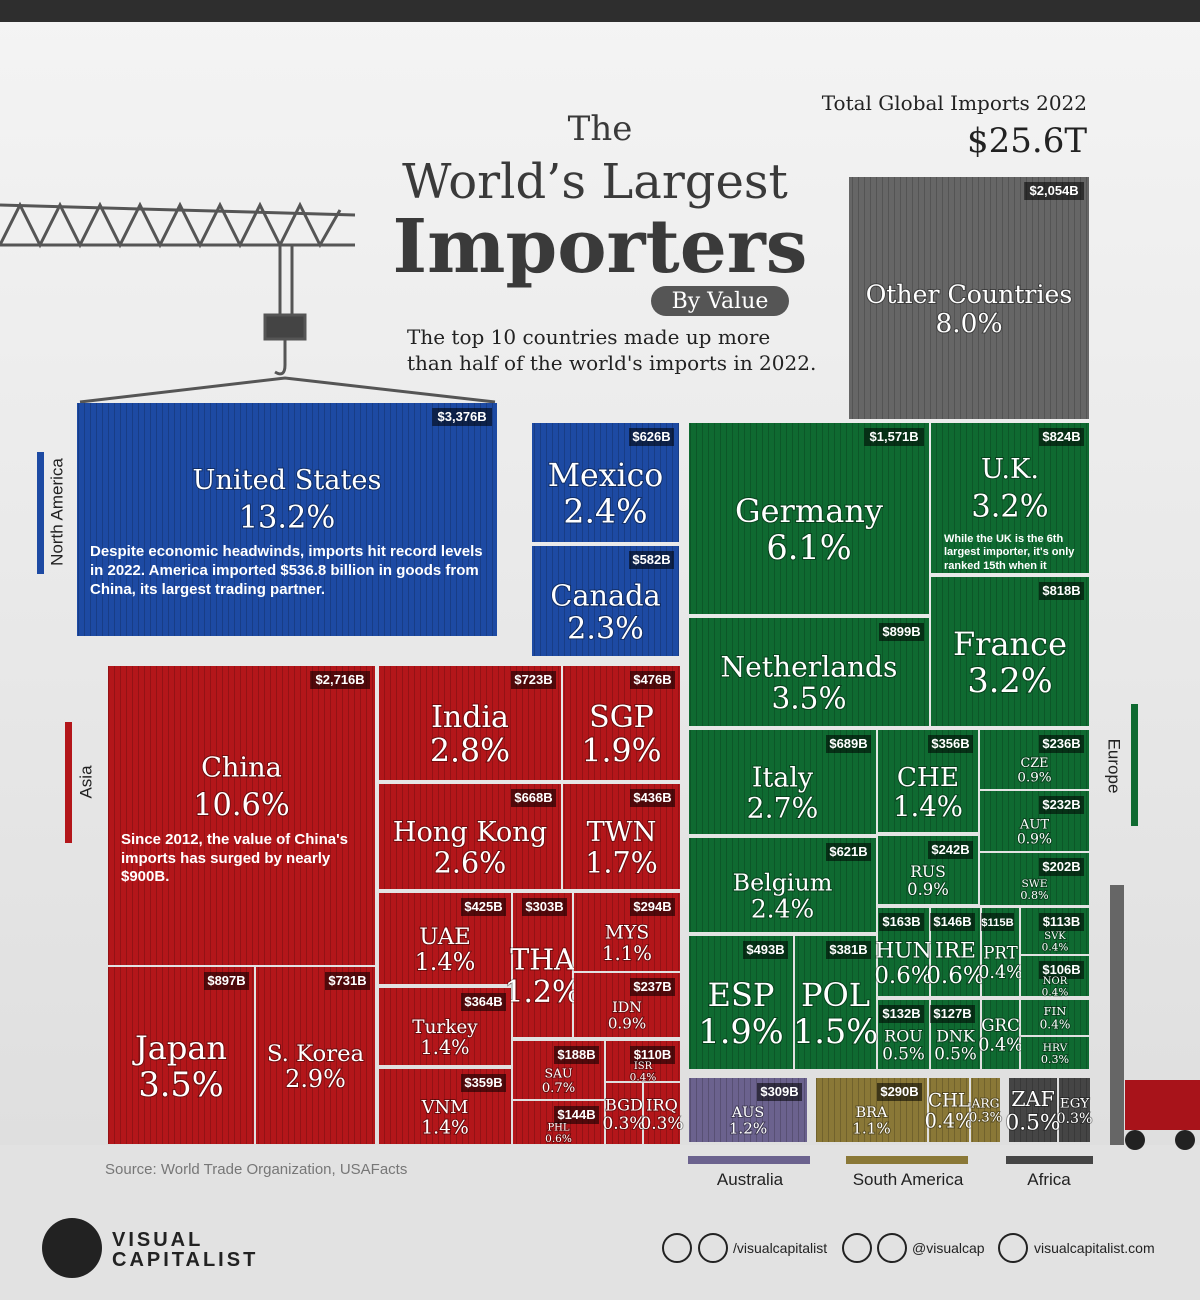 The image size is (1200, 1300). Describe the element at coordinates (1061, 590) in the screenshot. I see `value-label: $818B` at that location.